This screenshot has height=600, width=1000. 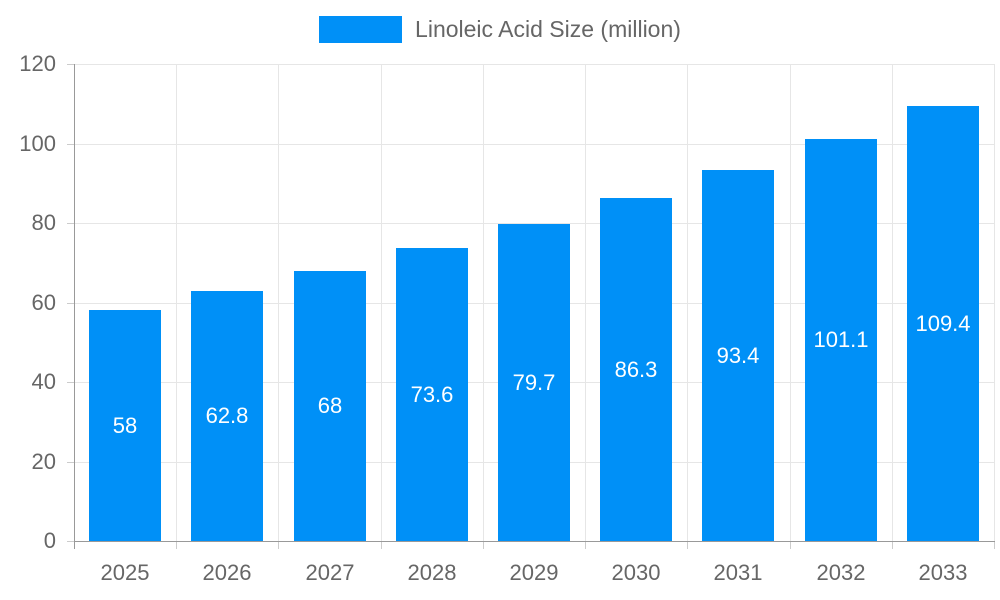 I want to click on bar-value-label: 93.4, so click(x=738, y=355).